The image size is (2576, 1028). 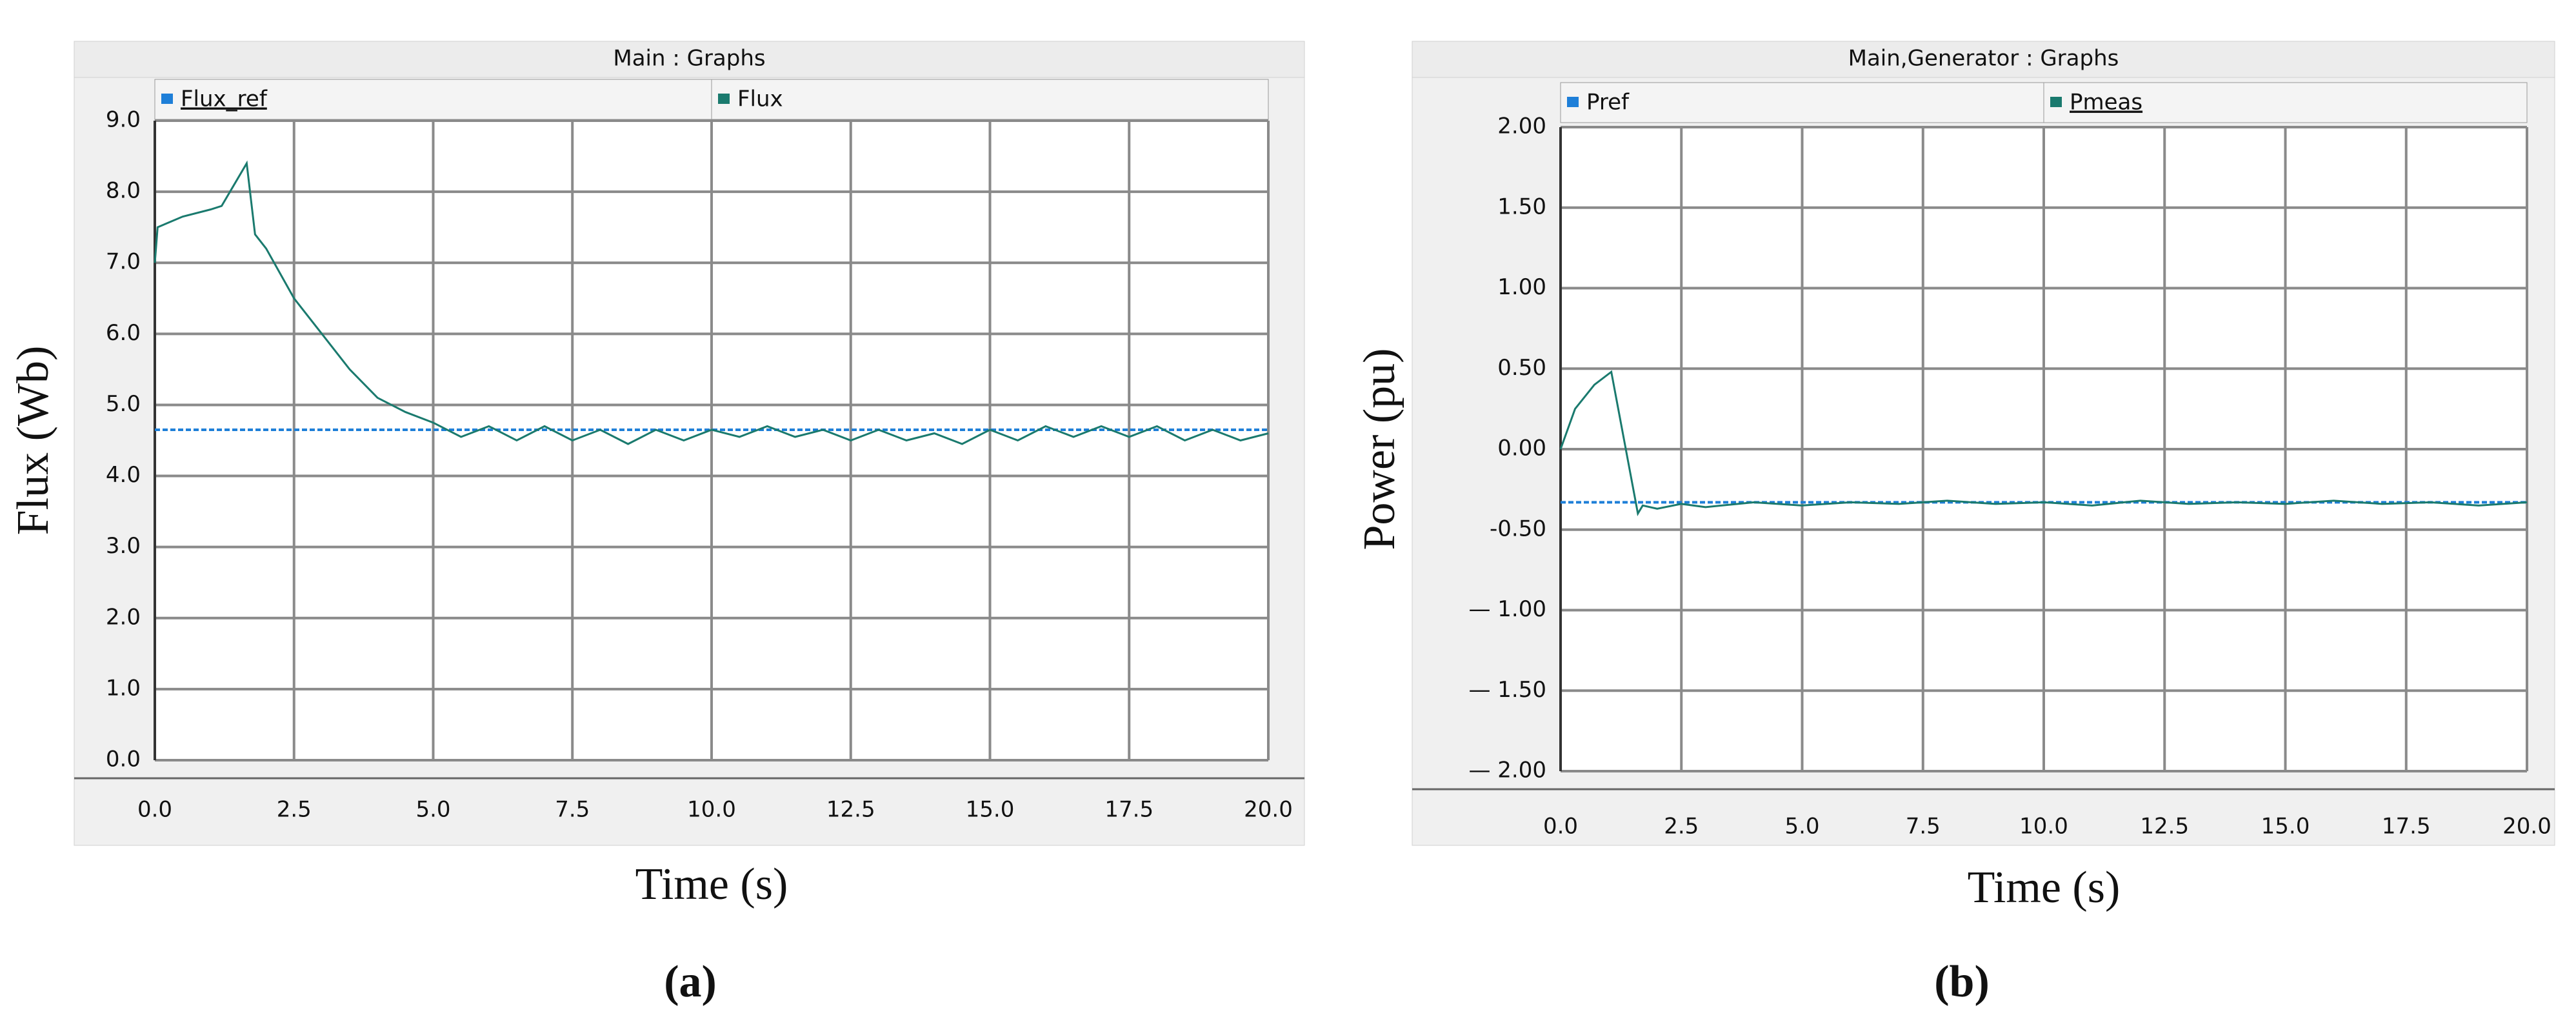 What do you see at coordinates (123, 191) in the screenshot?
I see `y-tick-label: 8.0` at bounding box center [123, 191].